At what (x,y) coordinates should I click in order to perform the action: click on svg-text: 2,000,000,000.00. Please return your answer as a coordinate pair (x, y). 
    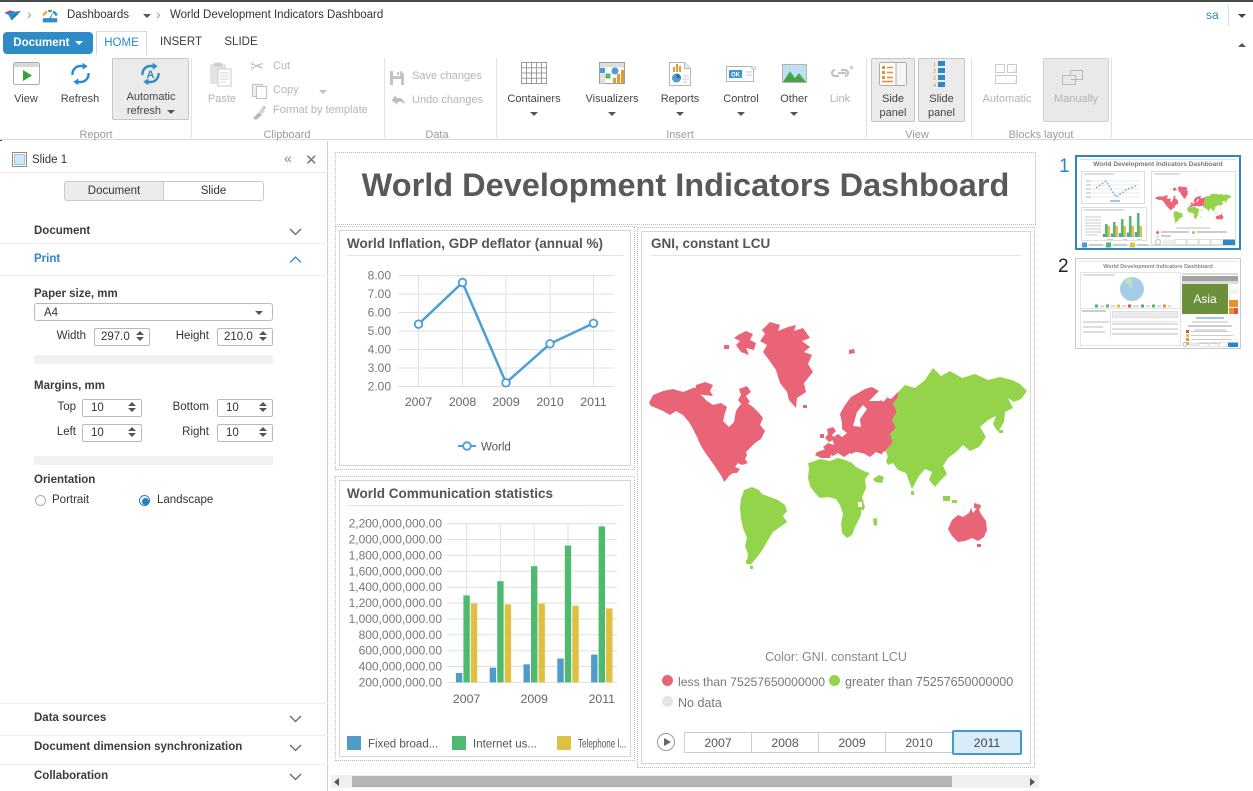
    Looking at the image, I should click on (396, 540).